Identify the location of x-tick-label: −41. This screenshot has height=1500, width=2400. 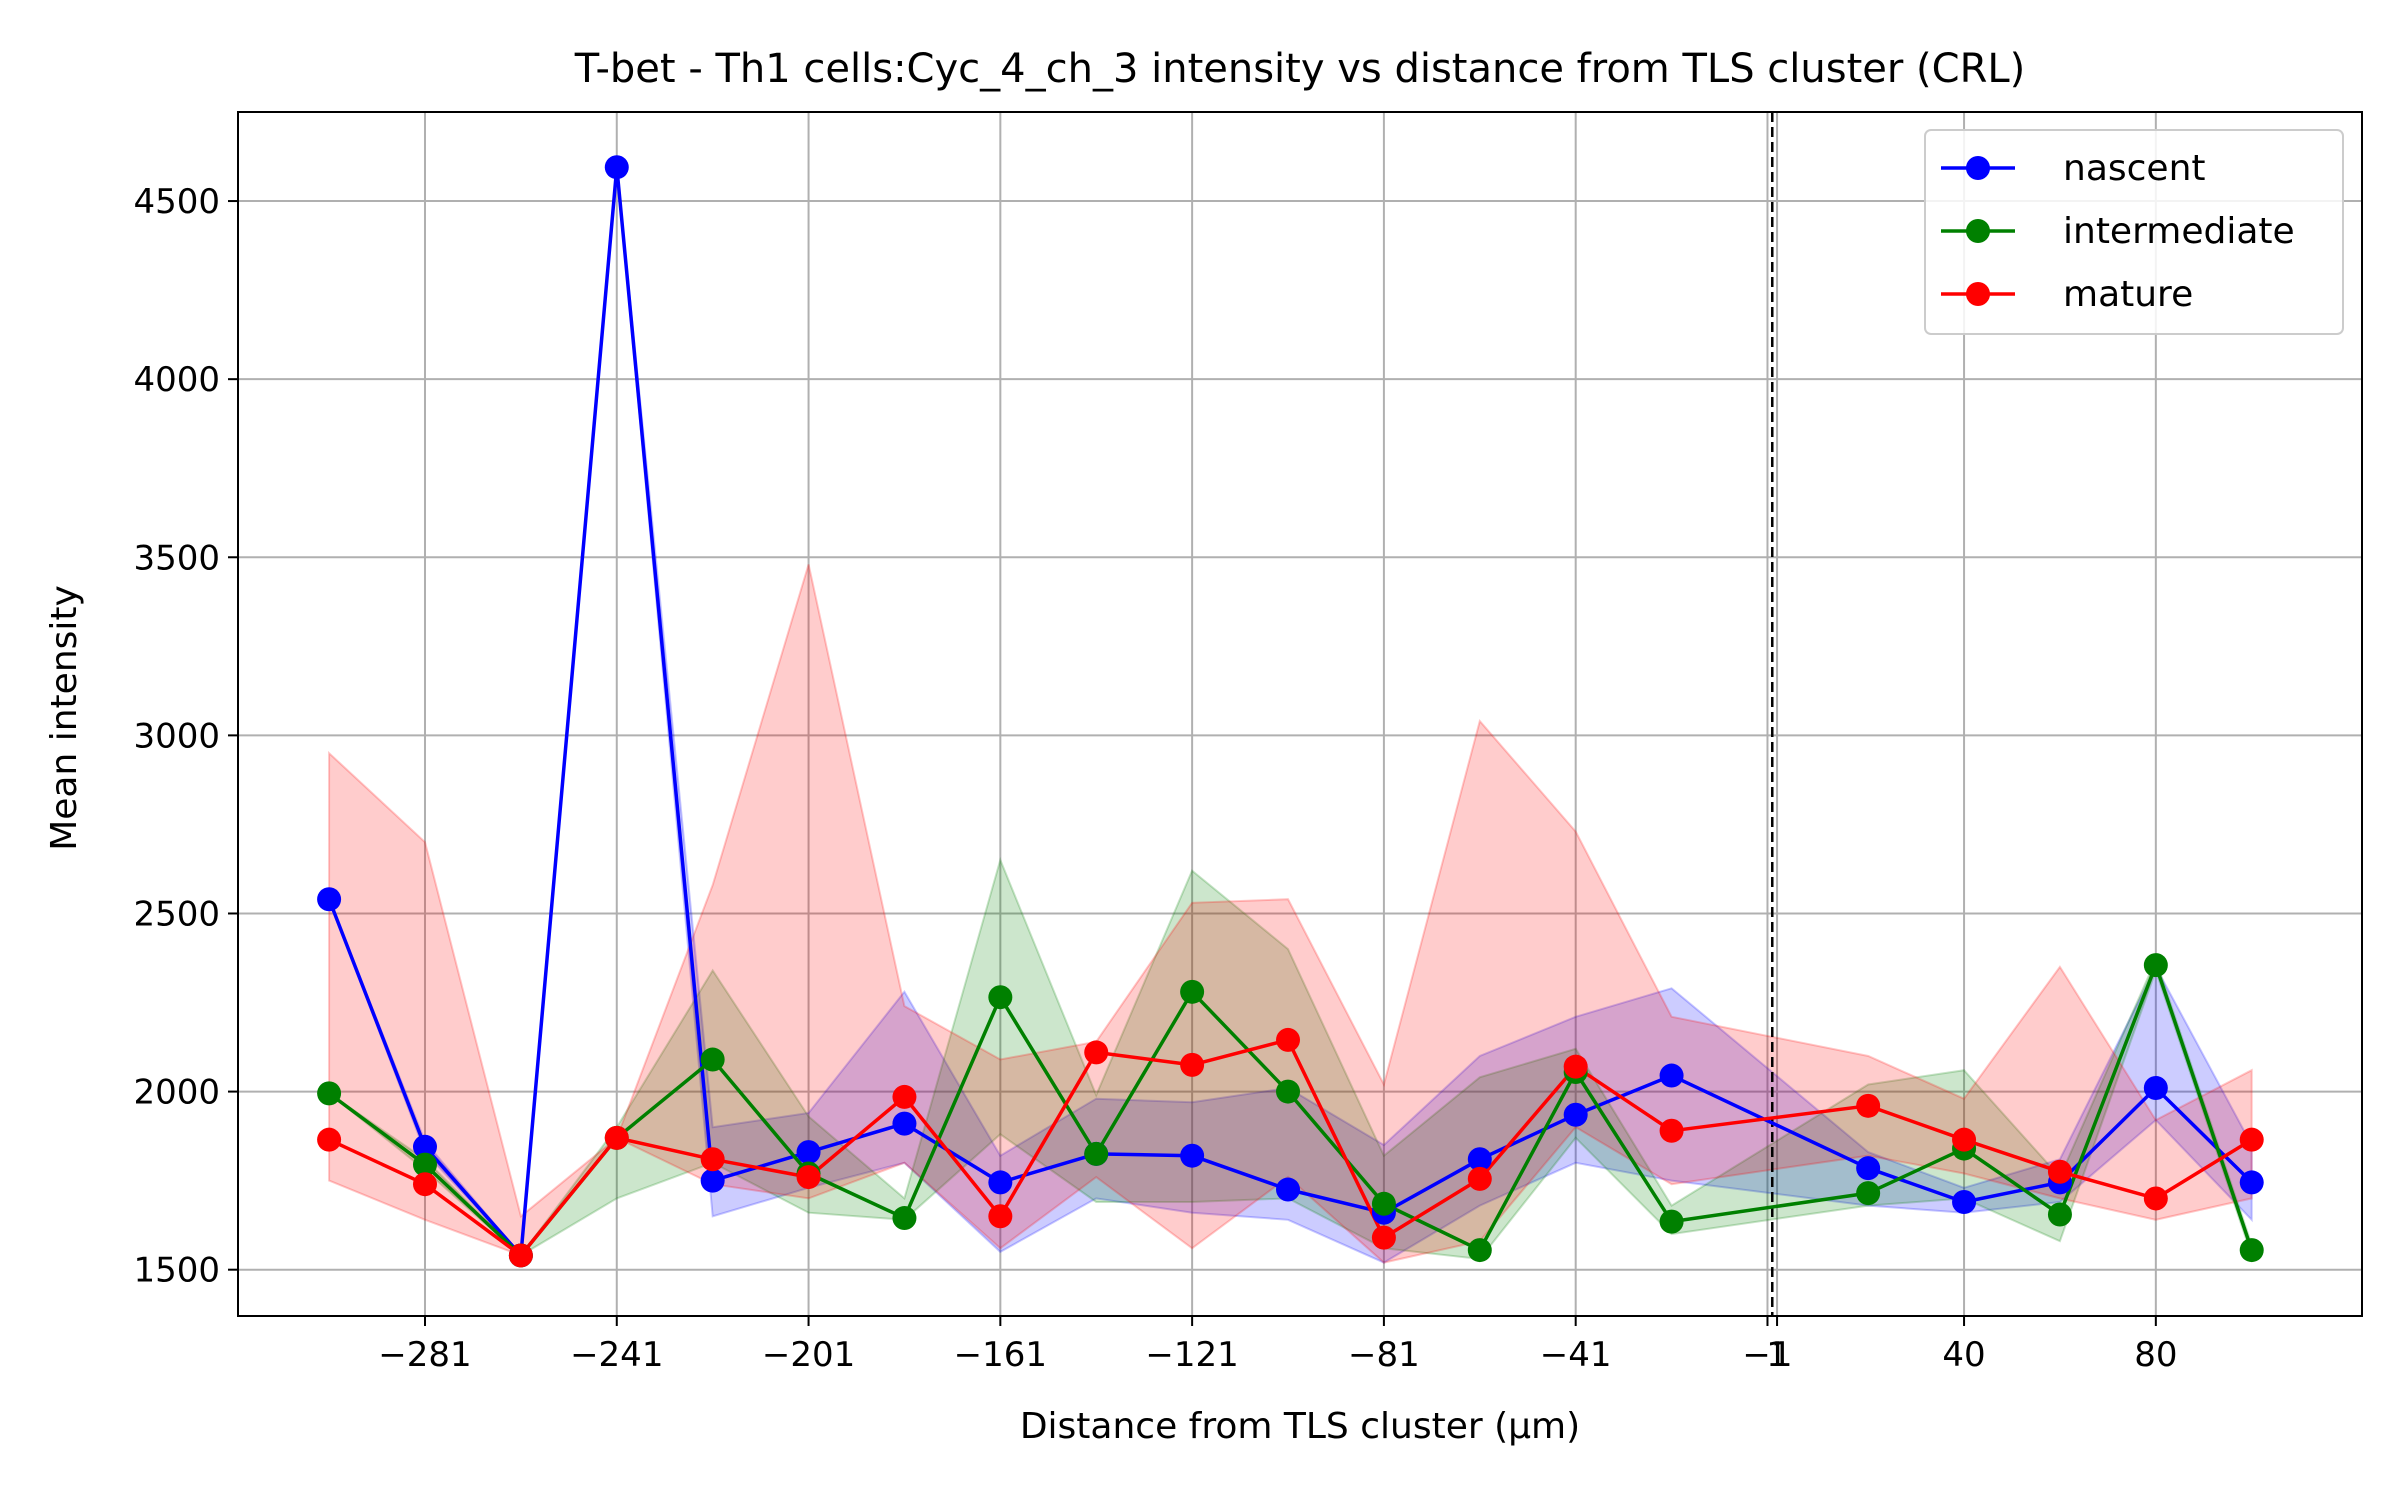
(1576, 1355).